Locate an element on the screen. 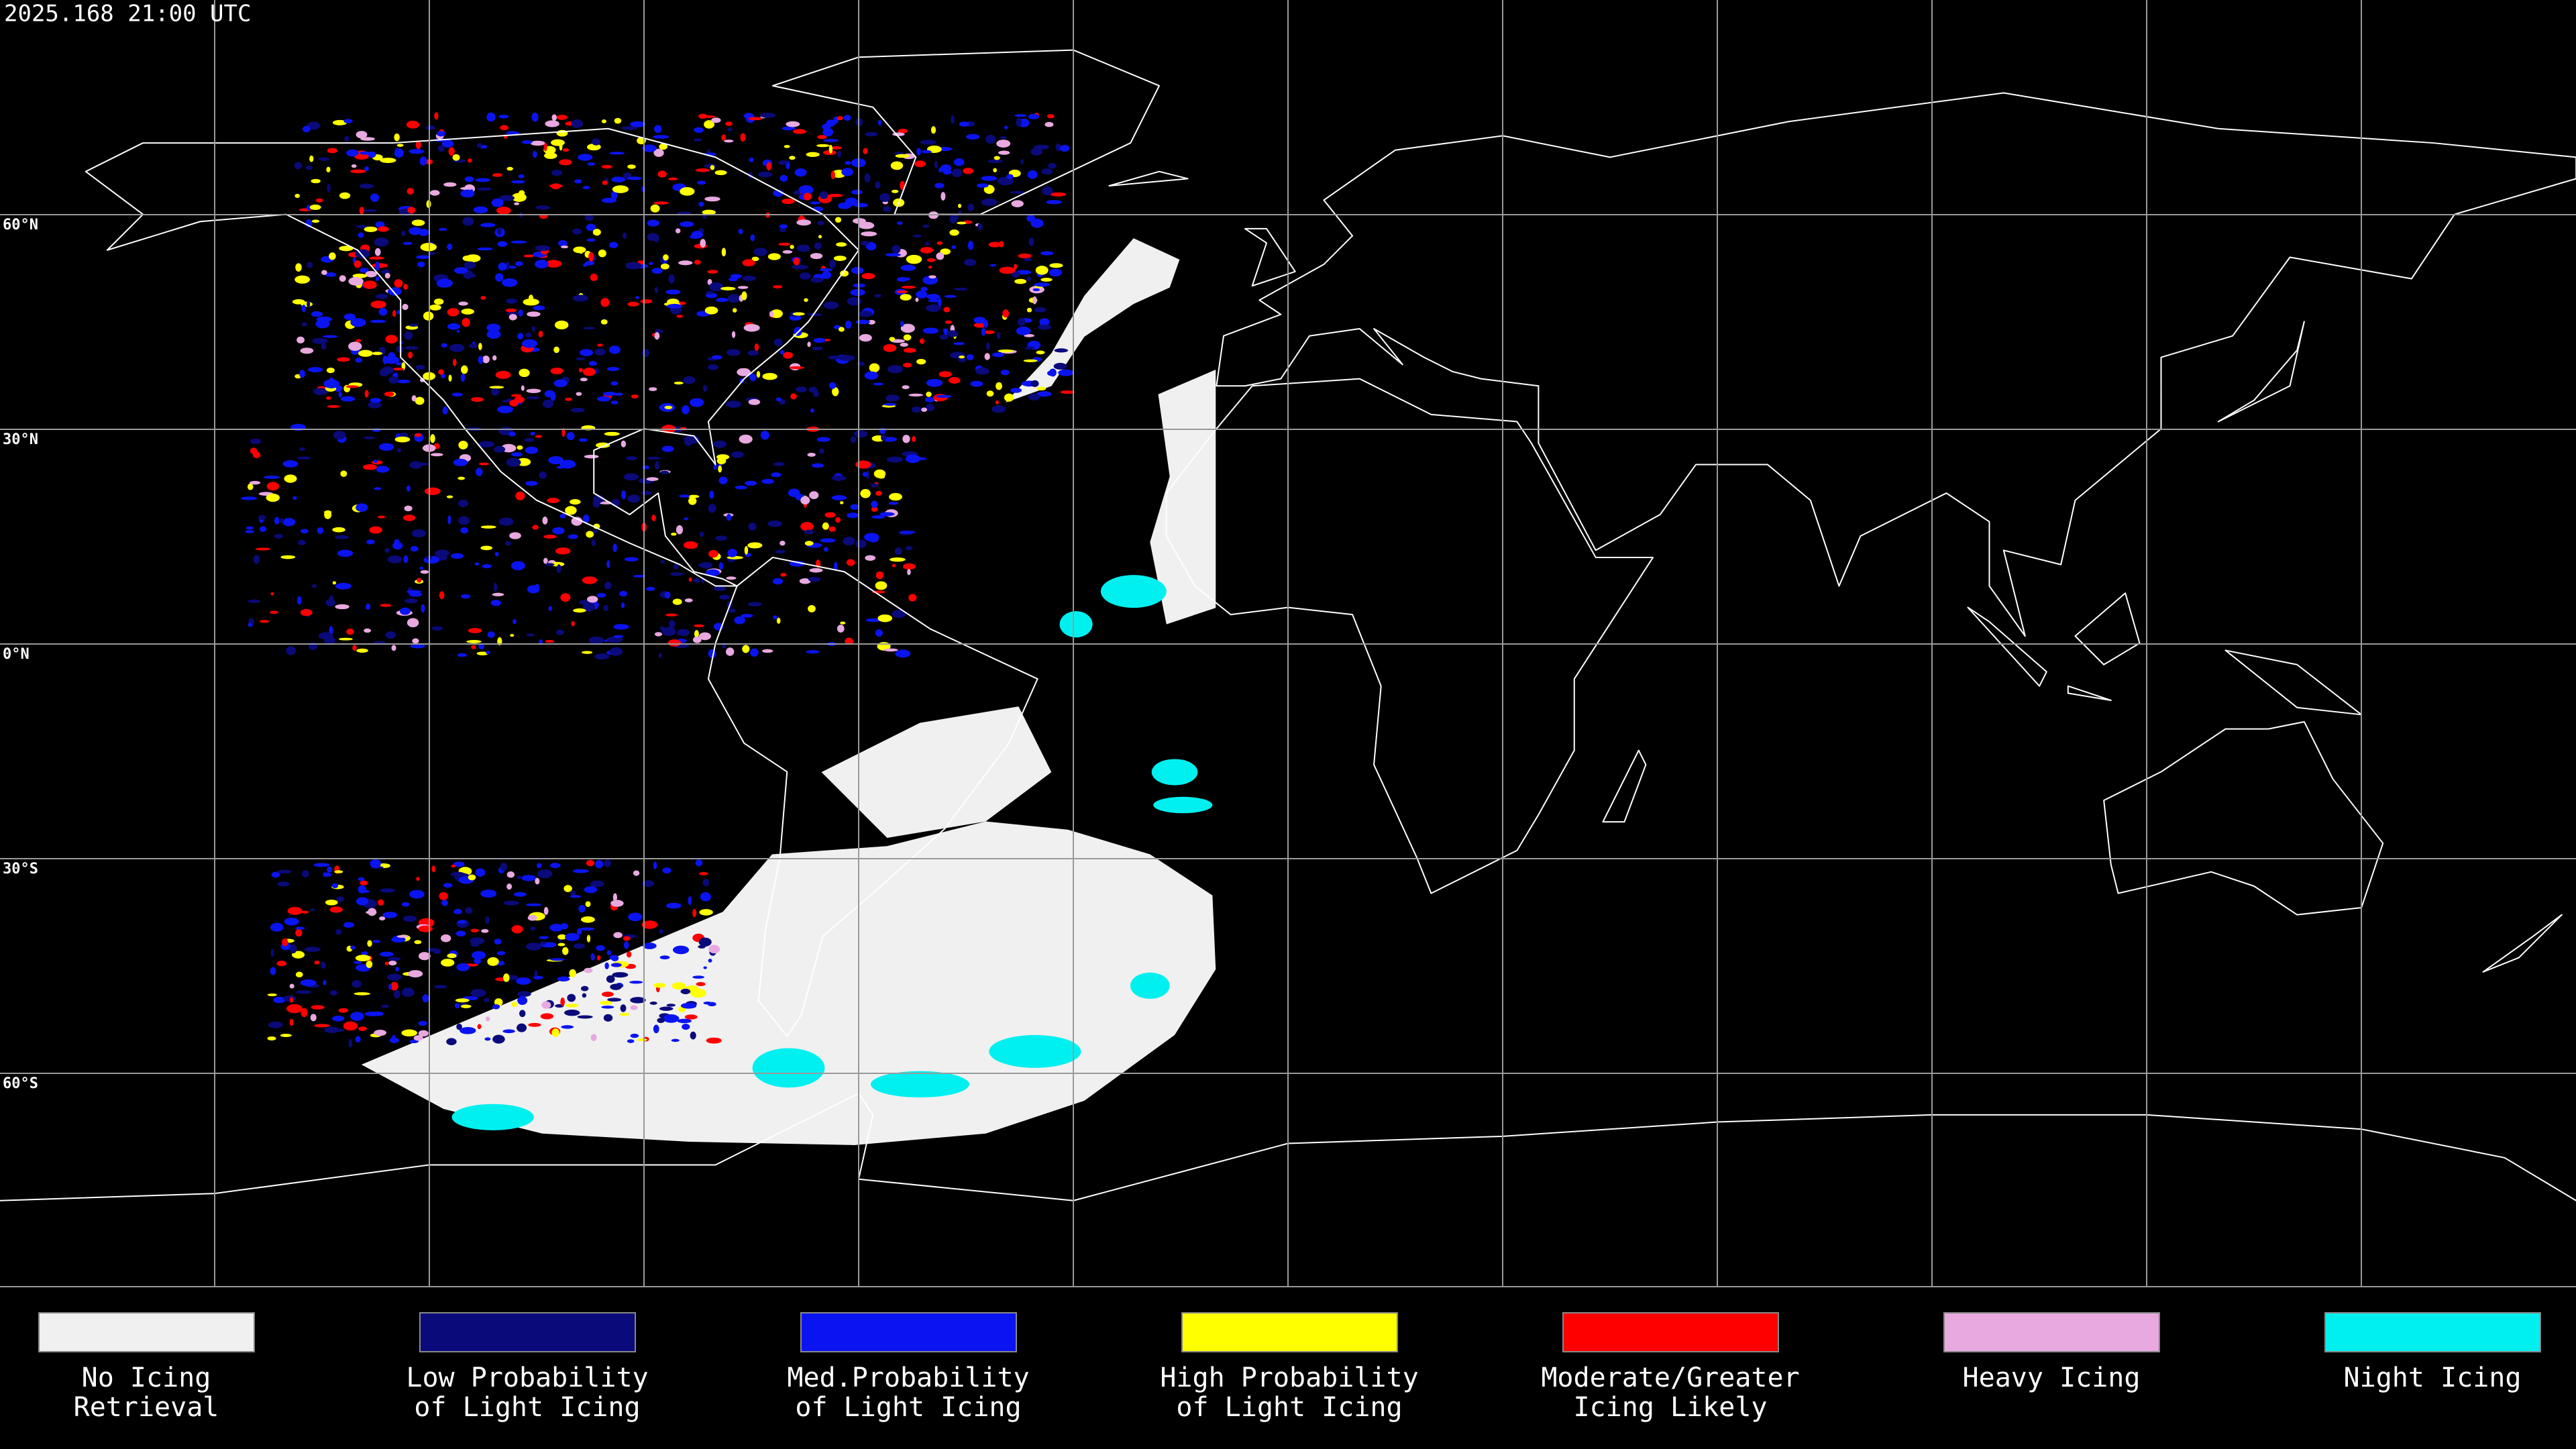 Image resolution: width=2576 pixels, height=1449 pixels. legend-label: Heavy Icing is located at coordinates (2052, 1377).